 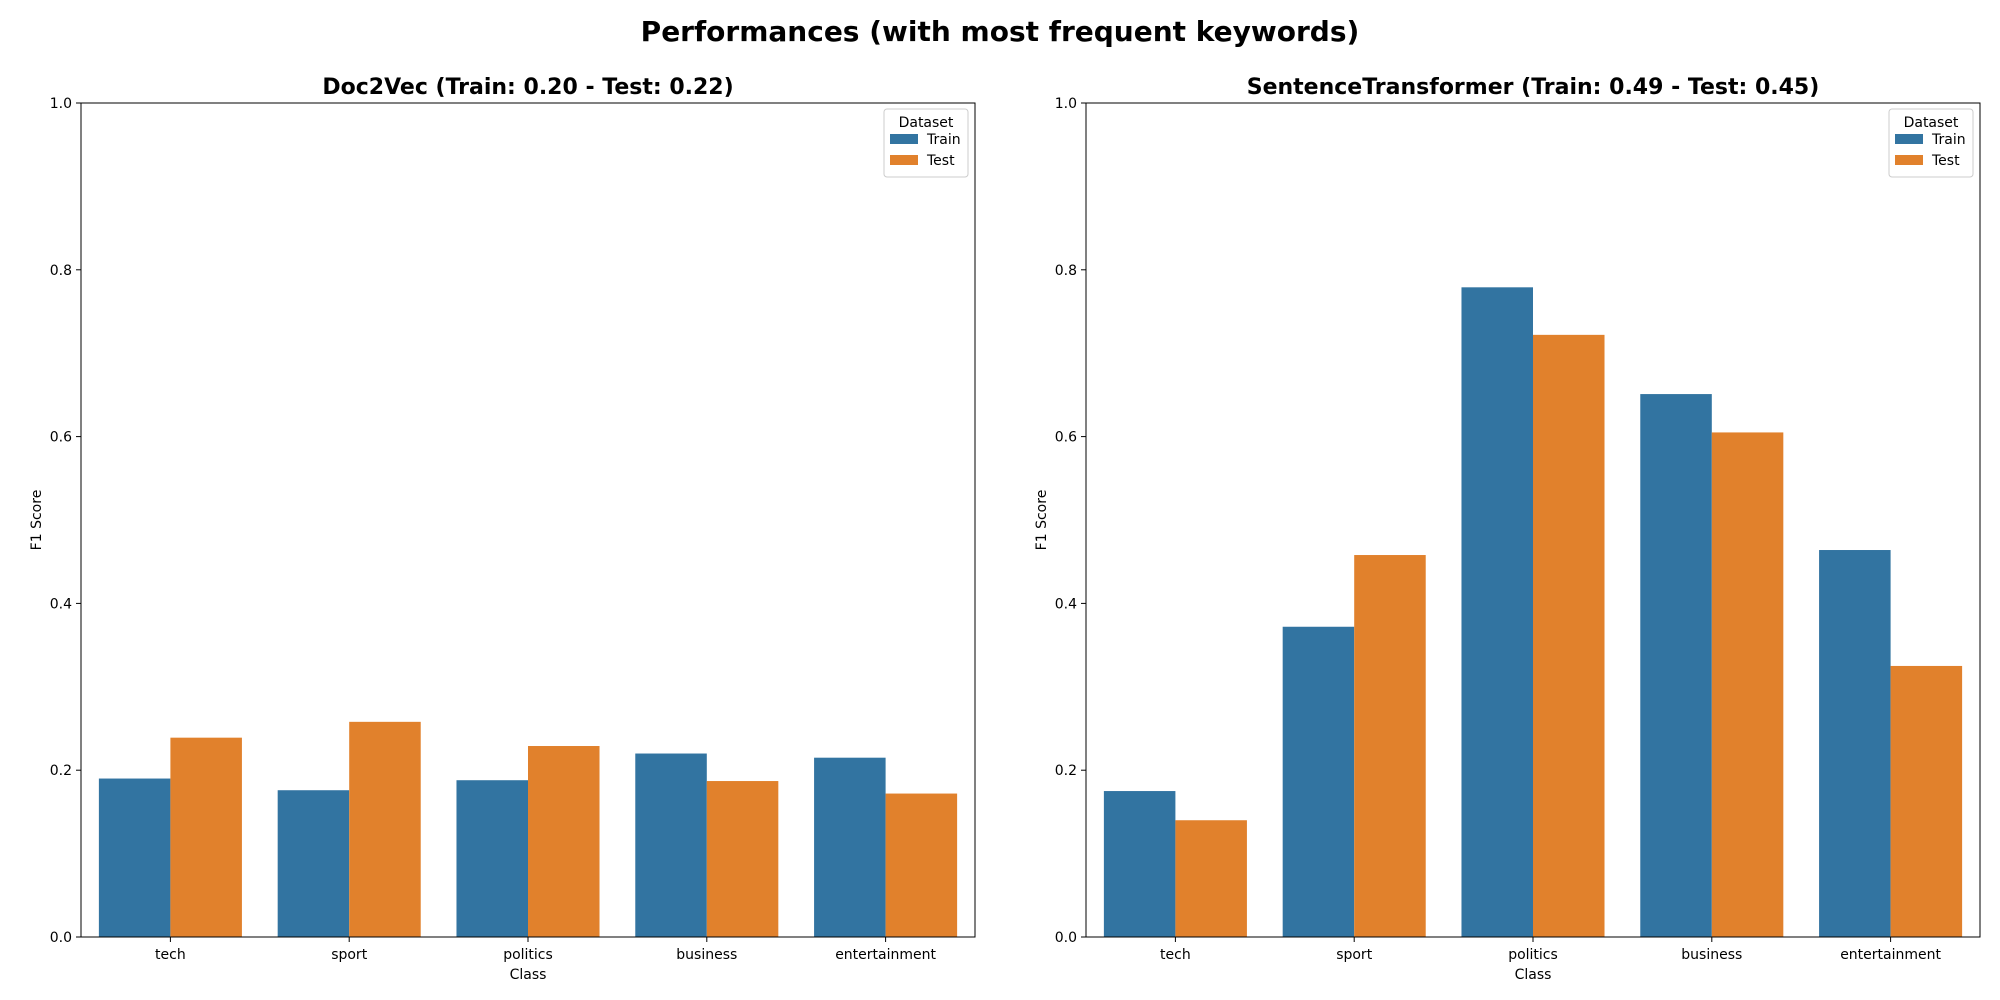 I want to click on bar-group, so click(x=528, y=829).